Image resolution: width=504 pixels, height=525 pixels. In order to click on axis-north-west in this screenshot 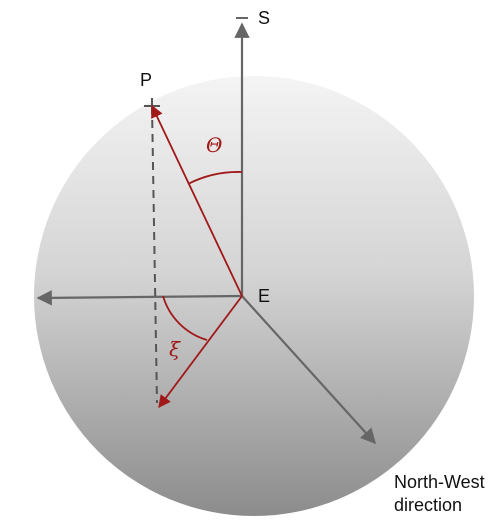, I will do `click(309, 370)`.